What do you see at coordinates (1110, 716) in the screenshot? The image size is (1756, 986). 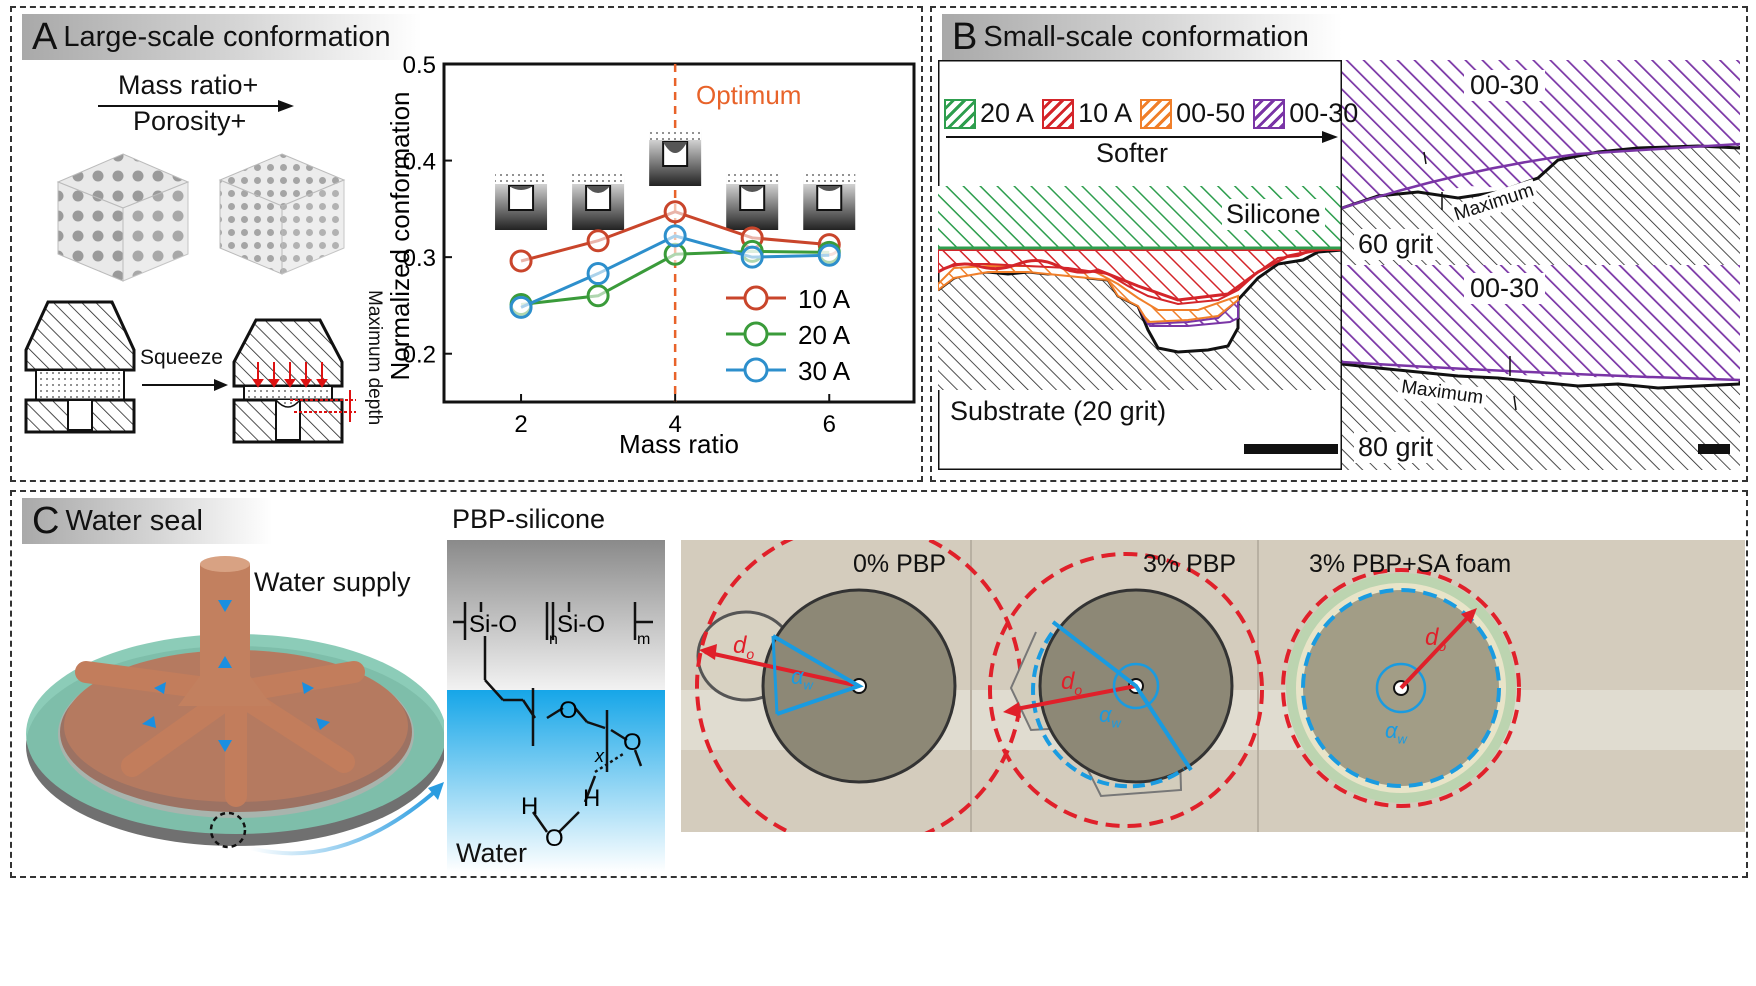 I see `photo-2-alpha-label: αw` at bounding box center [1110, 716].